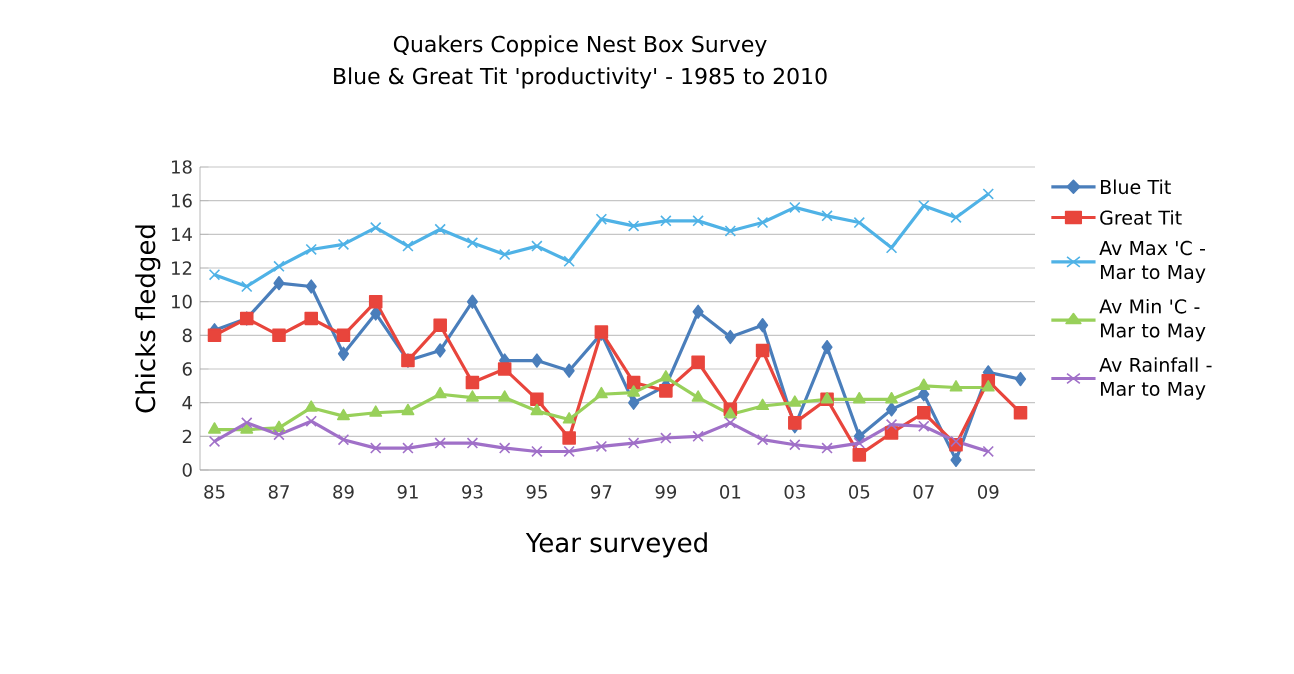 Image resolution: width=1294 pixels, height=674 pixels. I want to click on chart-title: Quakers Coppice Nest Box Survey, so click(580, 46).